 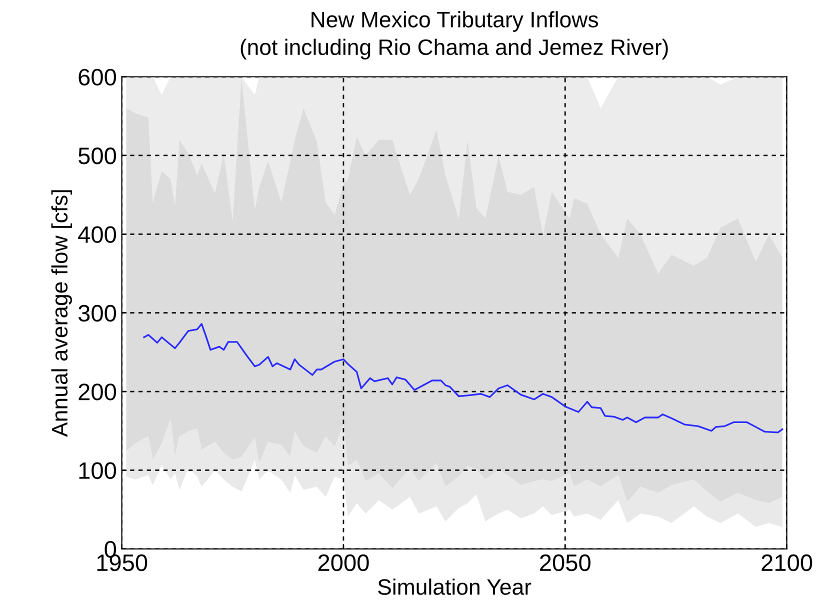 I want to click on y-tick-label: 500, so click(x=97, y=156).